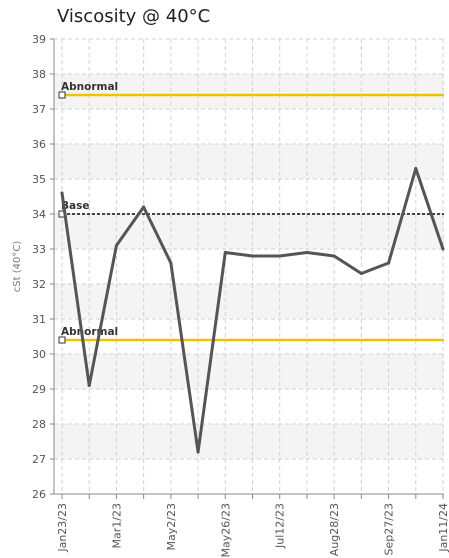 The image size is (449, 558). What do you see at coordinates (389, 529) in the screenshot?
I see `x-tick-label: Sep27/23` at bounding box center [389, 529].